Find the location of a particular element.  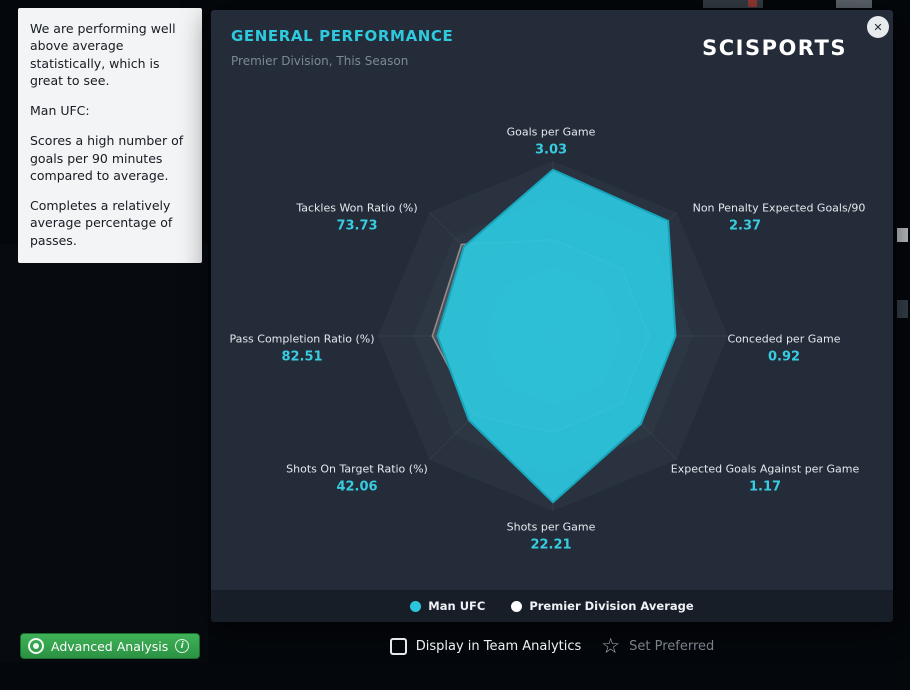

close-icon: ✕ is located at coordinates (878, 27).